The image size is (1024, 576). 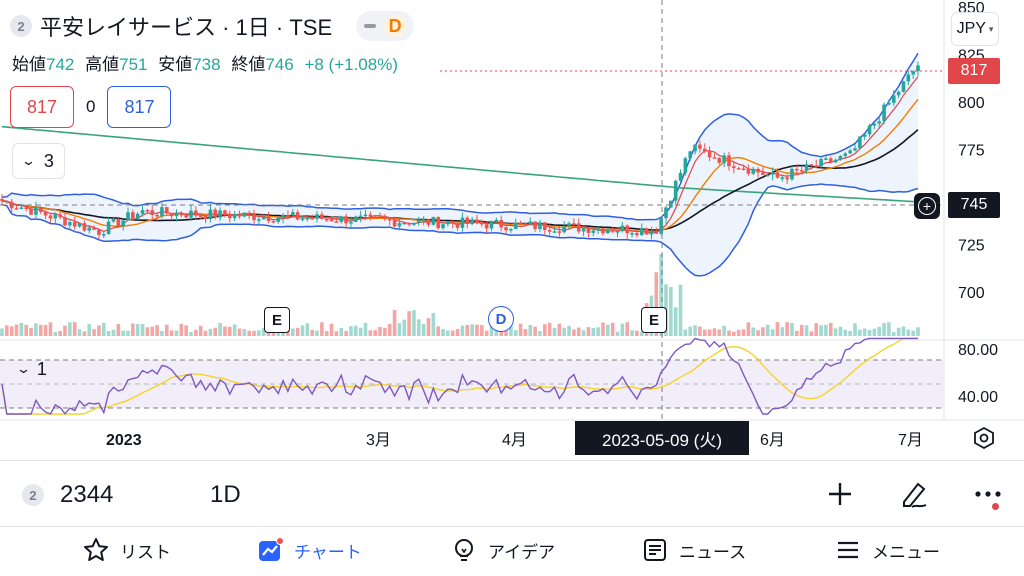 What do you see at coordinates (42, 107) in the screenshot?
I see `sell-button: 817` at bounding box center [42, 107].